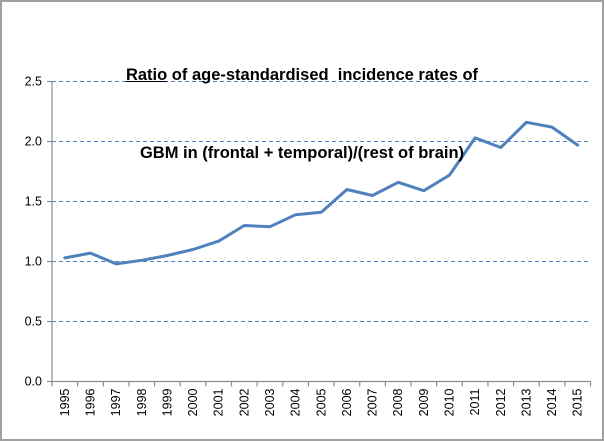 Image resolution: width=604 pixels, height=441 pixels. Describe the element at coordinates (526, 402) in the screenshot. I see `x-axis-label: 2013` at that location.